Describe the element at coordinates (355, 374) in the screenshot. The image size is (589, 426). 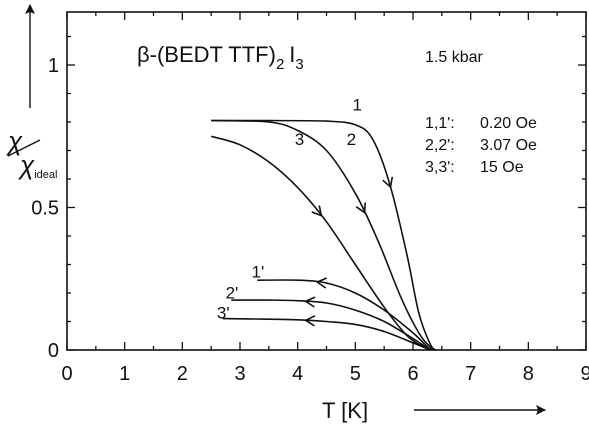
I see `x-tick-label: 5` at that location.